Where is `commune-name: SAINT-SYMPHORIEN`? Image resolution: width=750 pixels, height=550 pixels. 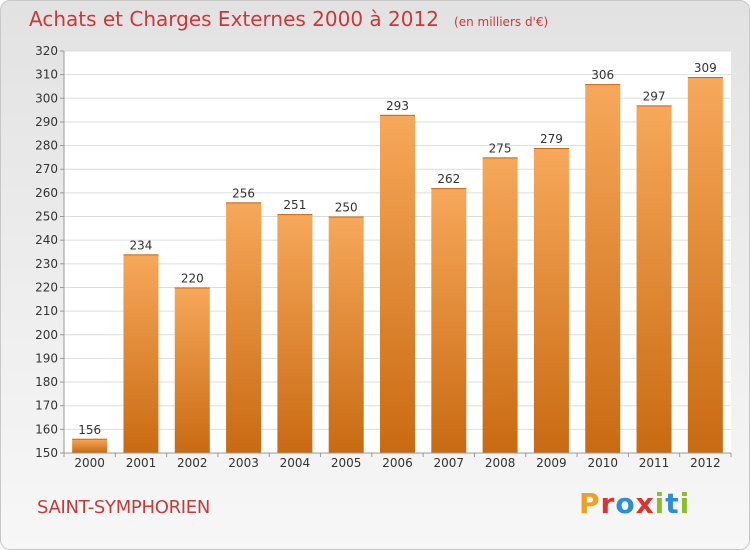 commune-name: SAINT-SYMPHORIEN is located at coordinates (124, 507).